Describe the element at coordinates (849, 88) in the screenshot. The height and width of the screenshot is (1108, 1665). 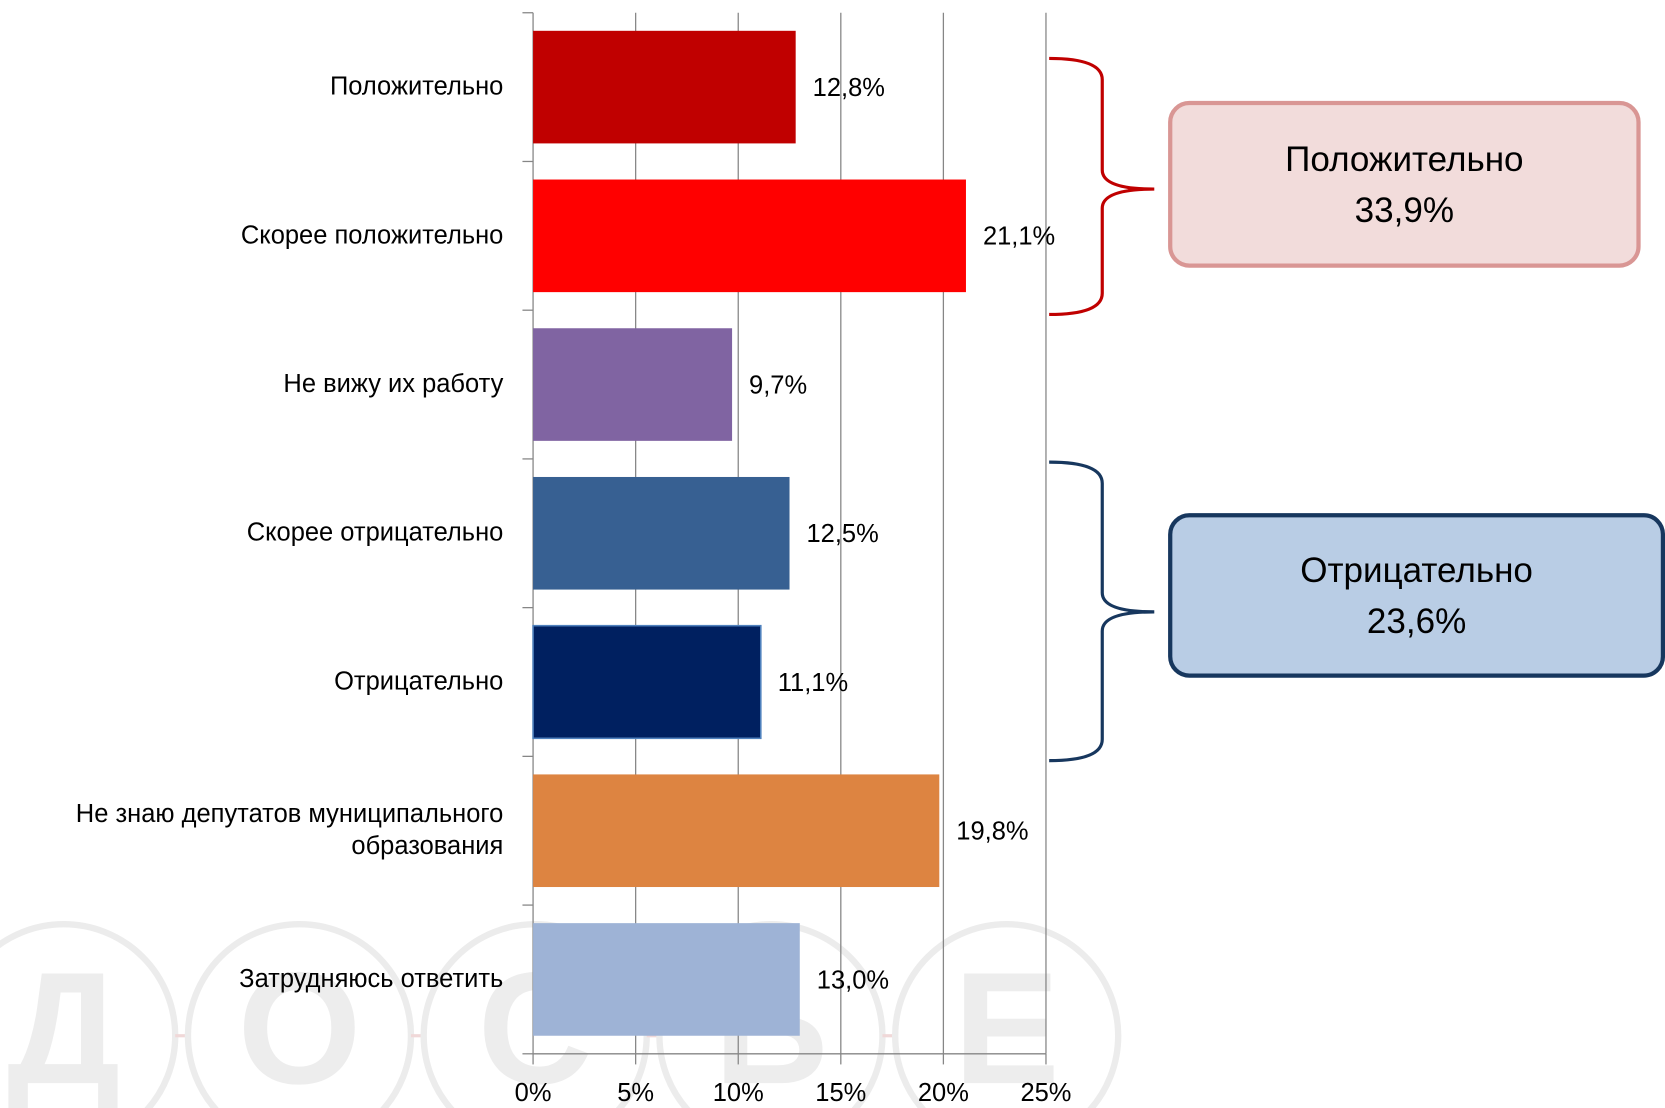
I see `value-label: 12,8%` at that location.